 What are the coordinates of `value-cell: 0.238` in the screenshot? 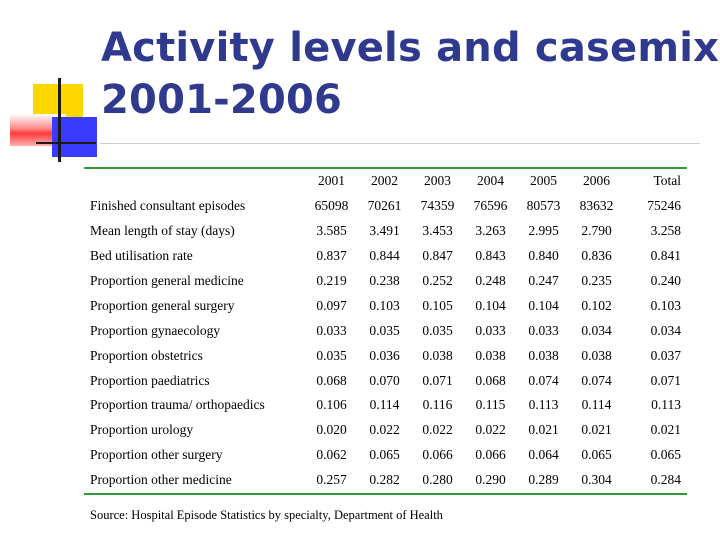 It's located at (384, 280).